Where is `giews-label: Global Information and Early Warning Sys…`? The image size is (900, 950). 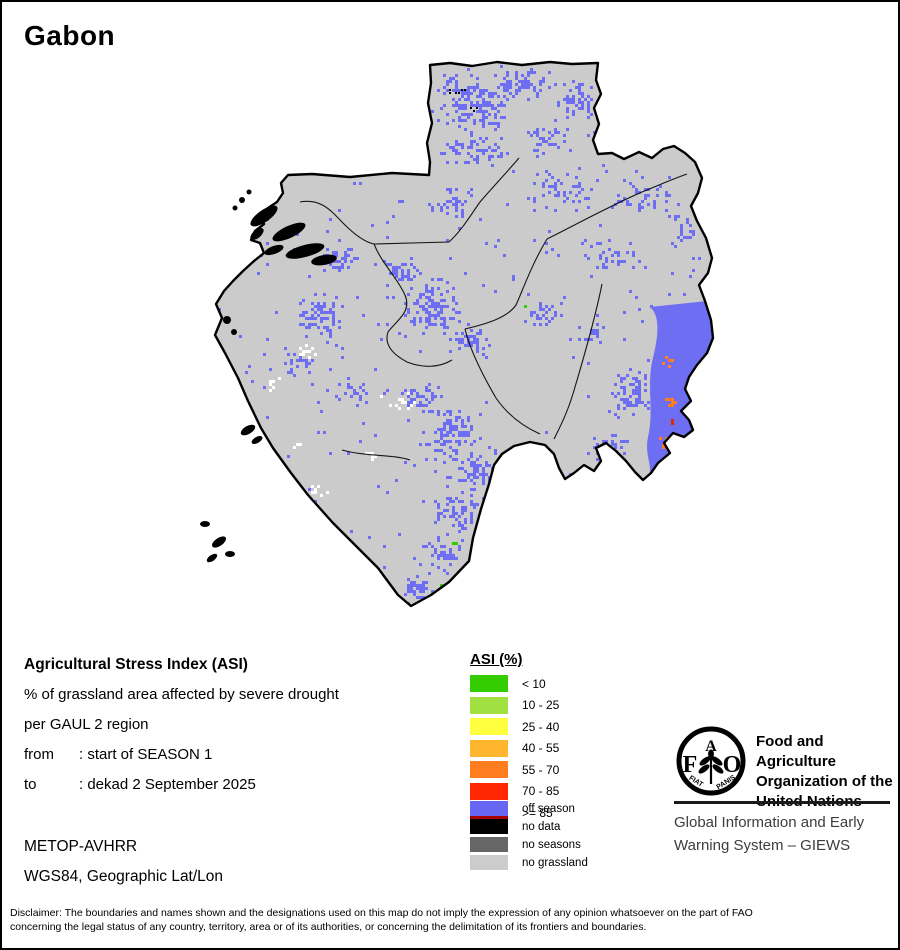
giews-label: Global Information and Early Warning Sys… is located at coordinates (769, 834).